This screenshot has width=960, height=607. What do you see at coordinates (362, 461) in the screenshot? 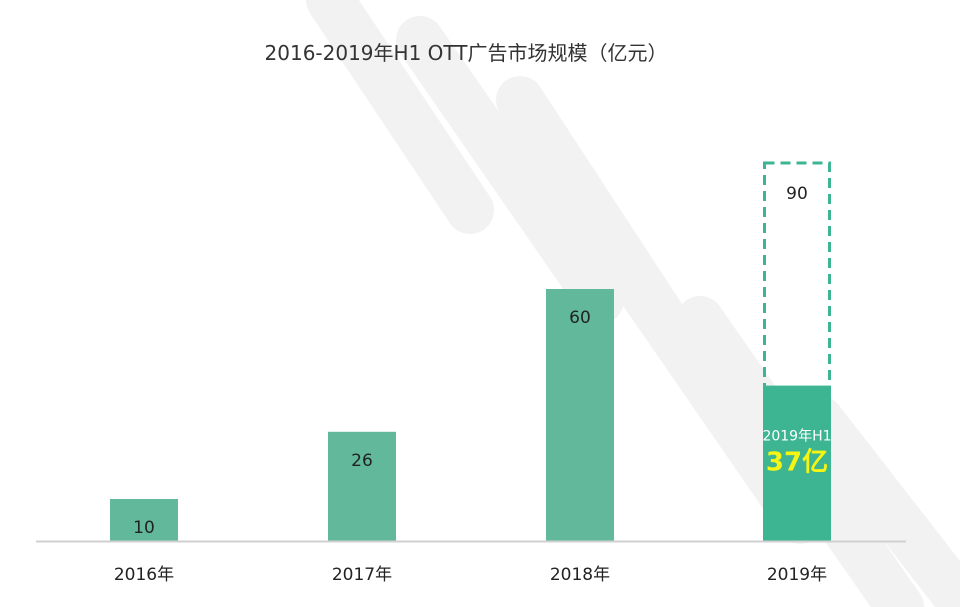
I see `bar-value-label: 26` at bounding box center [362, 461].